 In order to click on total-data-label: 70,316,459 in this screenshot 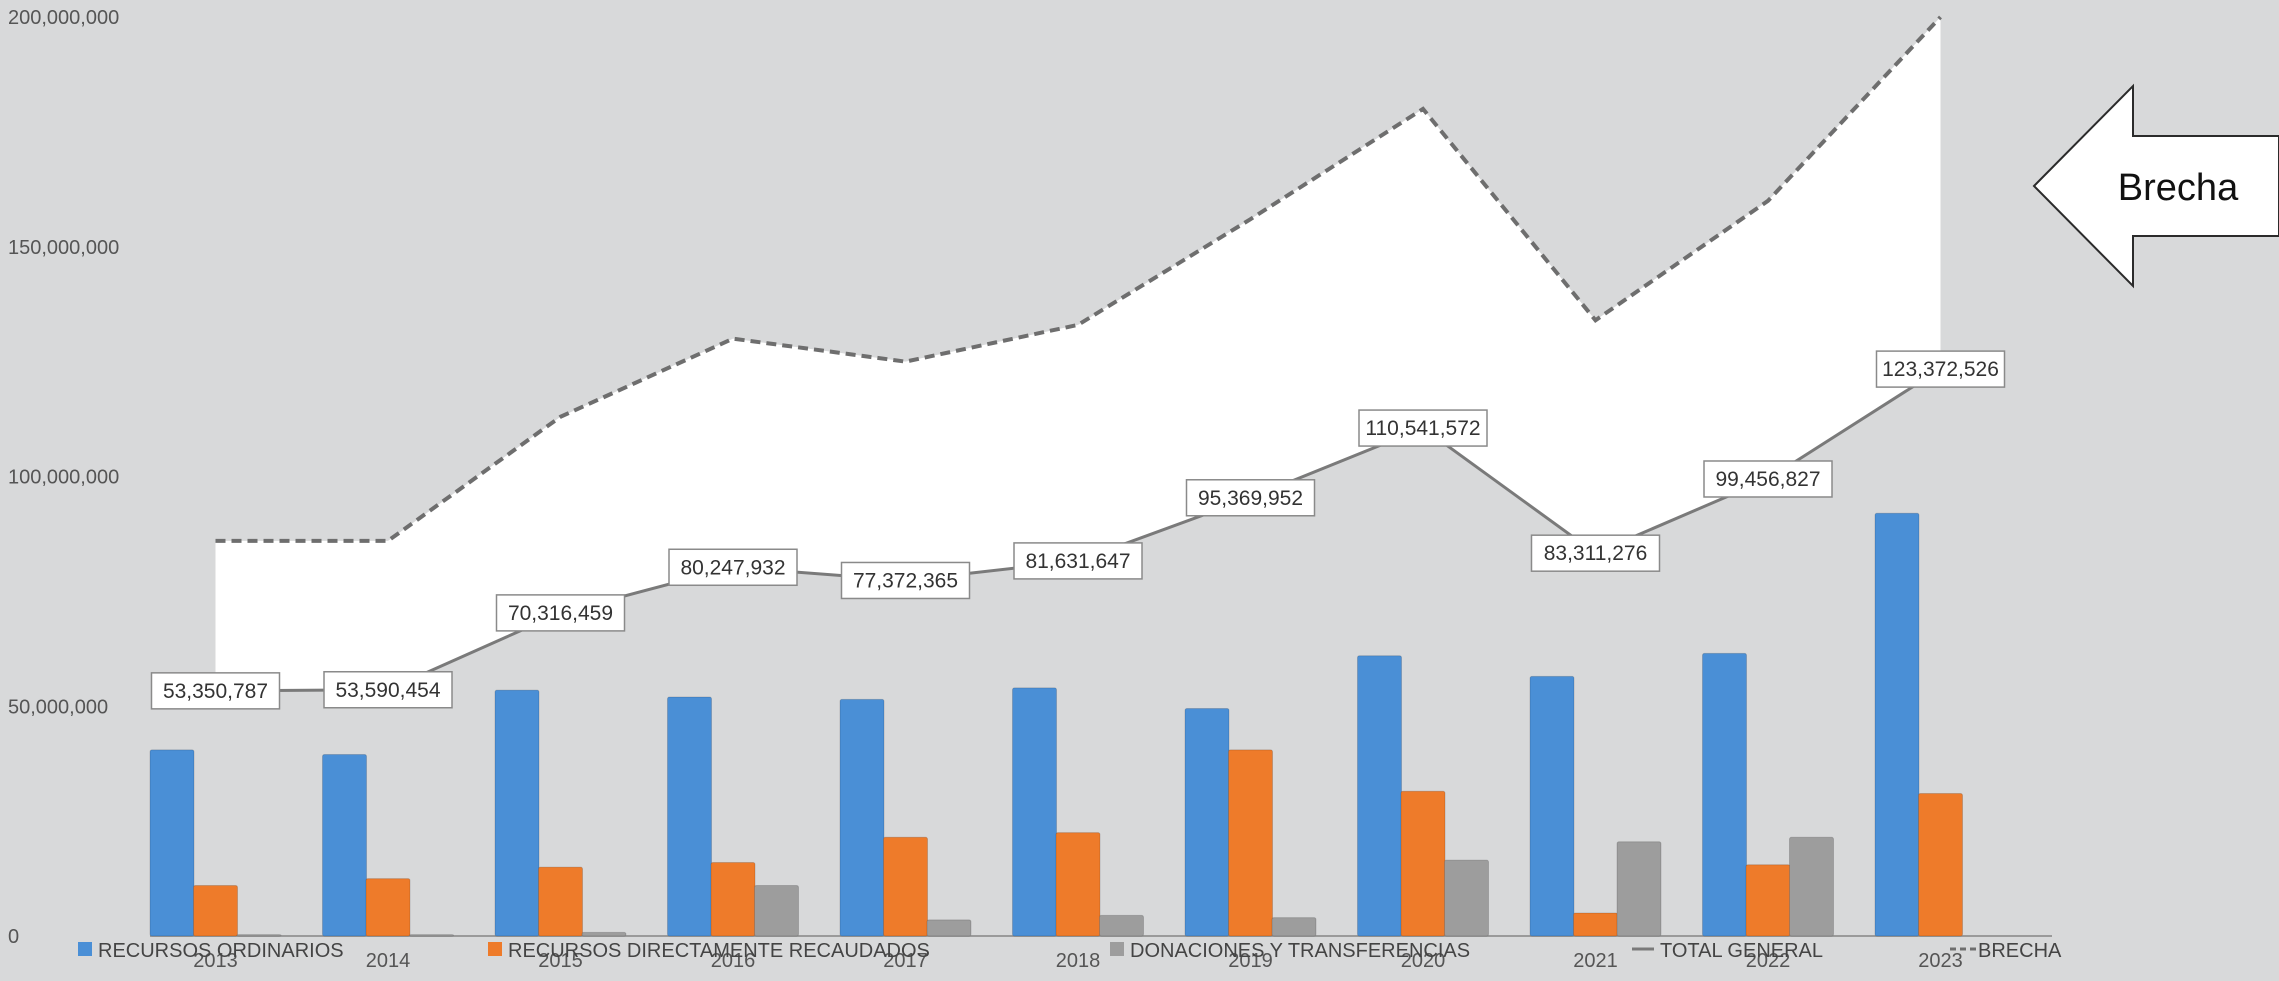, I will do `click(560, 613)`.